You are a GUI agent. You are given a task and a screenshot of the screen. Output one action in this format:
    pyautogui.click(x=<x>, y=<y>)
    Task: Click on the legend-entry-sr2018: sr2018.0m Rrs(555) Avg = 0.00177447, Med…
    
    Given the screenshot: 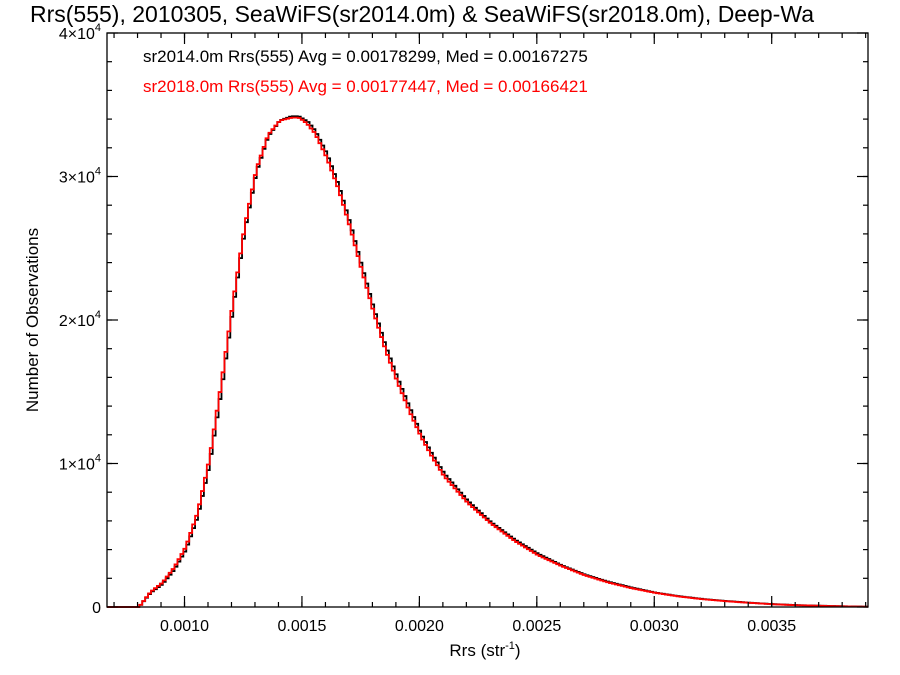 What is the action you would take?
    pyautogui.click(x=365, y=86)
    